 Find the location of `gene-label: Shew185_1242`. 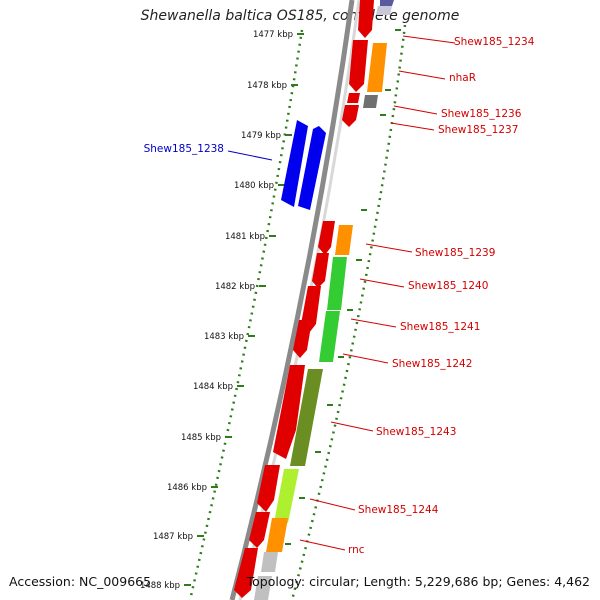

gene-label: Shew185_1242 is located at coordinates (432, 364).